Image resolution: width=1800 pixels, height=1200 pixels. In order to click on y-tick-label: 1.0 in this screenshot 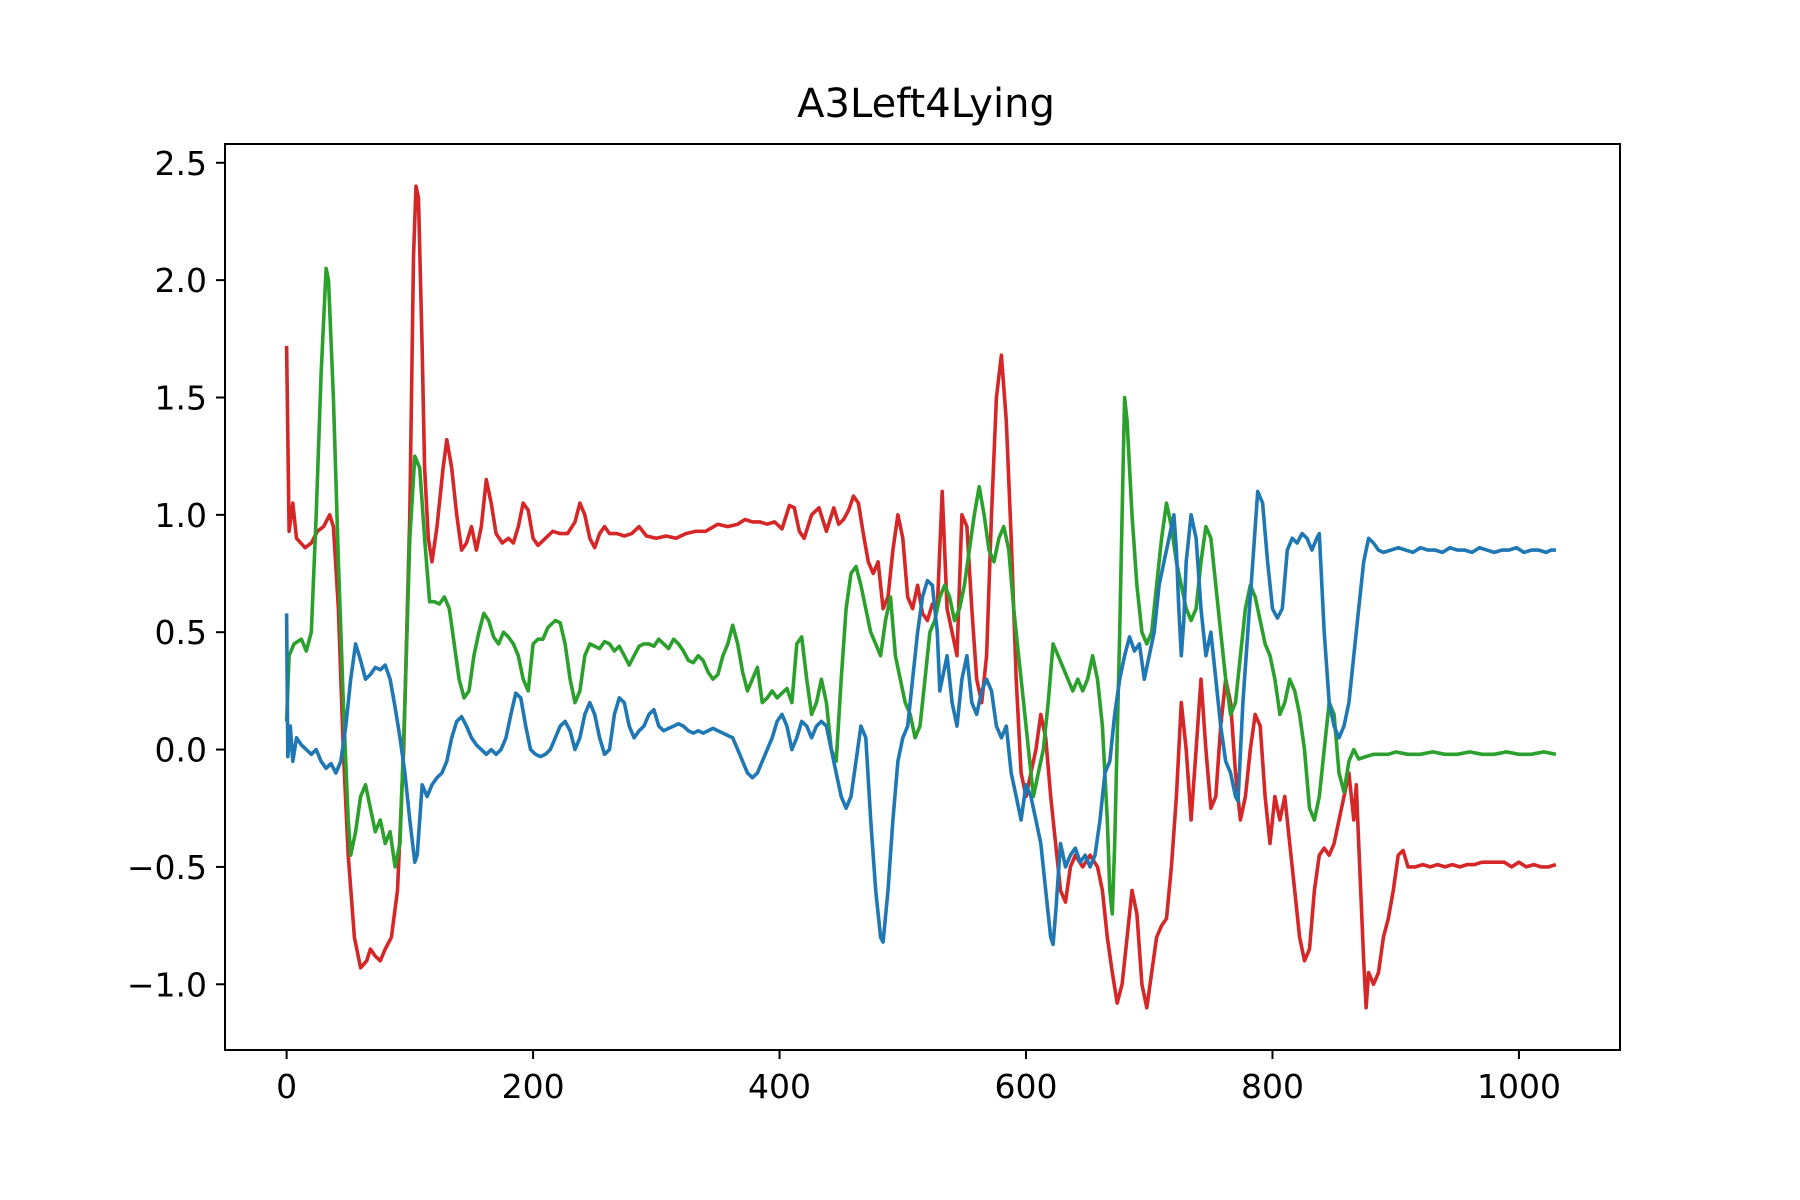, I will do `click(181, 515)`.